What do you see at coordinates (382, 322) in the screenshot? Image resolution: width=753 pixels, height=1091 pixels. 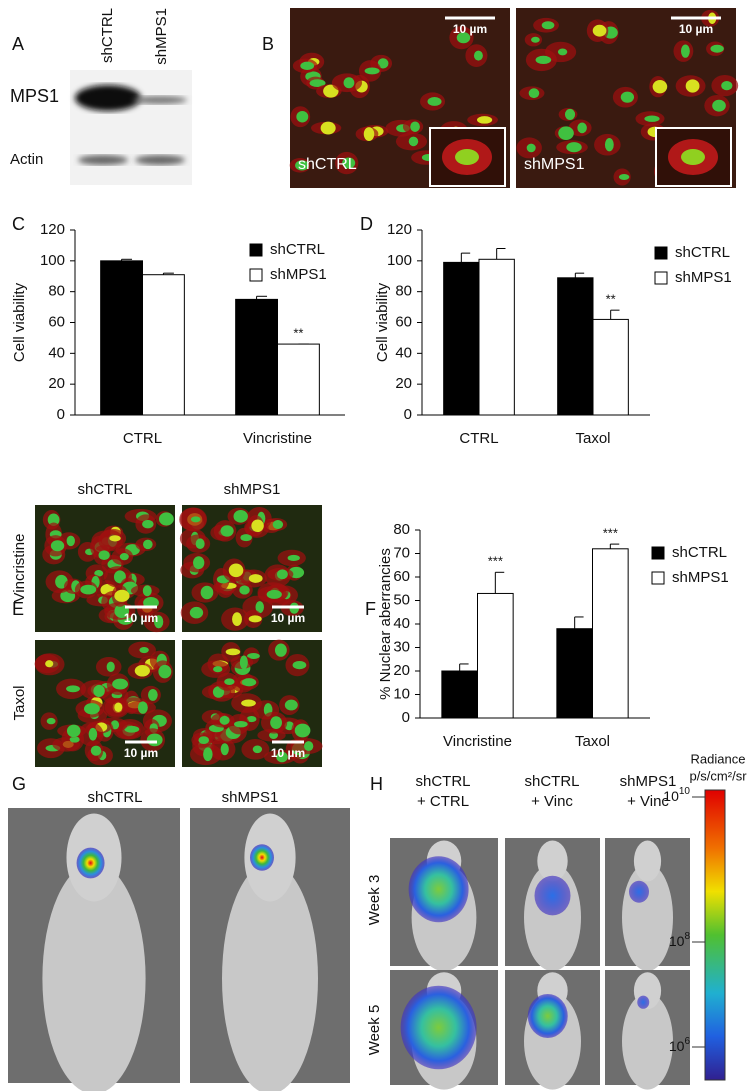 I see `y-axis-label: Cell viability` at bounding box center [382, 322].